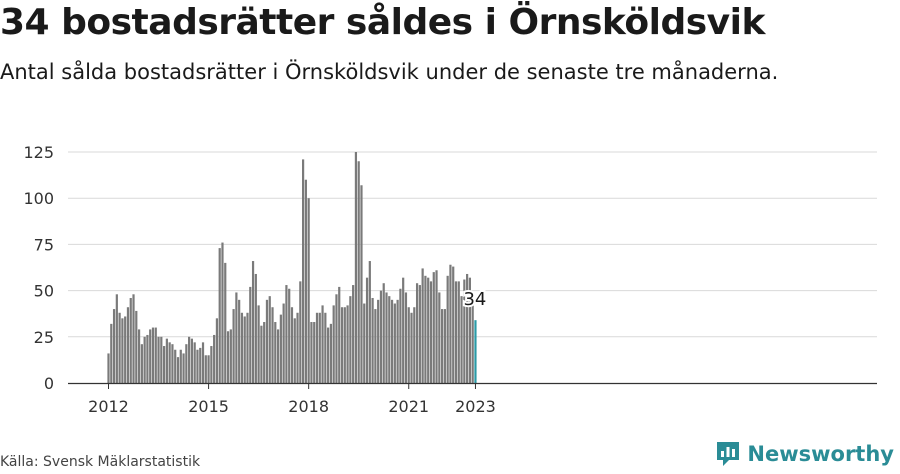 The height and width of the screenshot is (474, 900). What do you see at coordinates (208, 406) in the screenshot?
I see `x-tick-label: 2015` at bounding box center [208, 406].